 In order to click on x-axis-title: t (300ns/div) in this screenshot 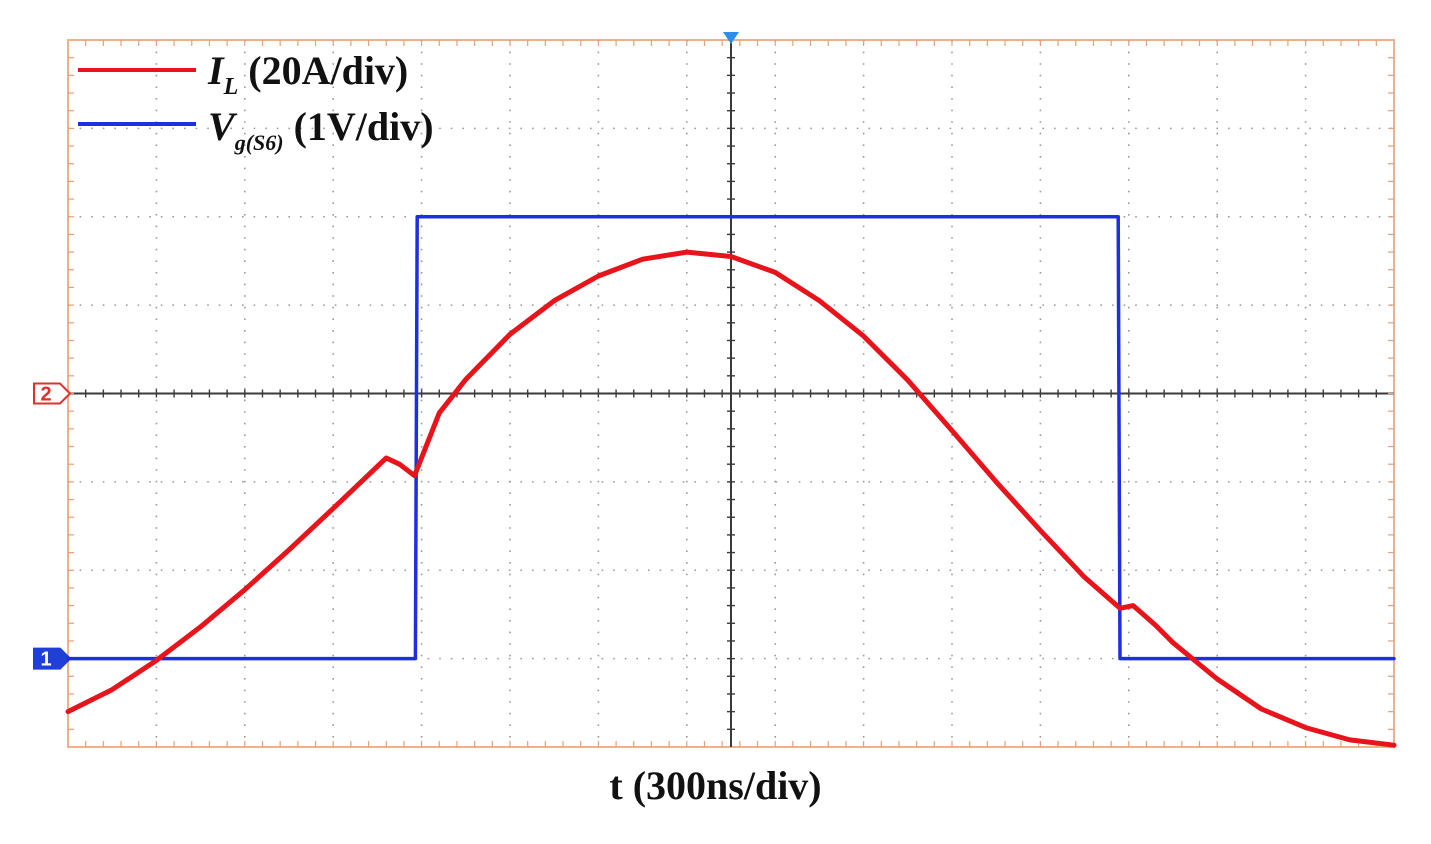, I will do `click(715, 785)`.